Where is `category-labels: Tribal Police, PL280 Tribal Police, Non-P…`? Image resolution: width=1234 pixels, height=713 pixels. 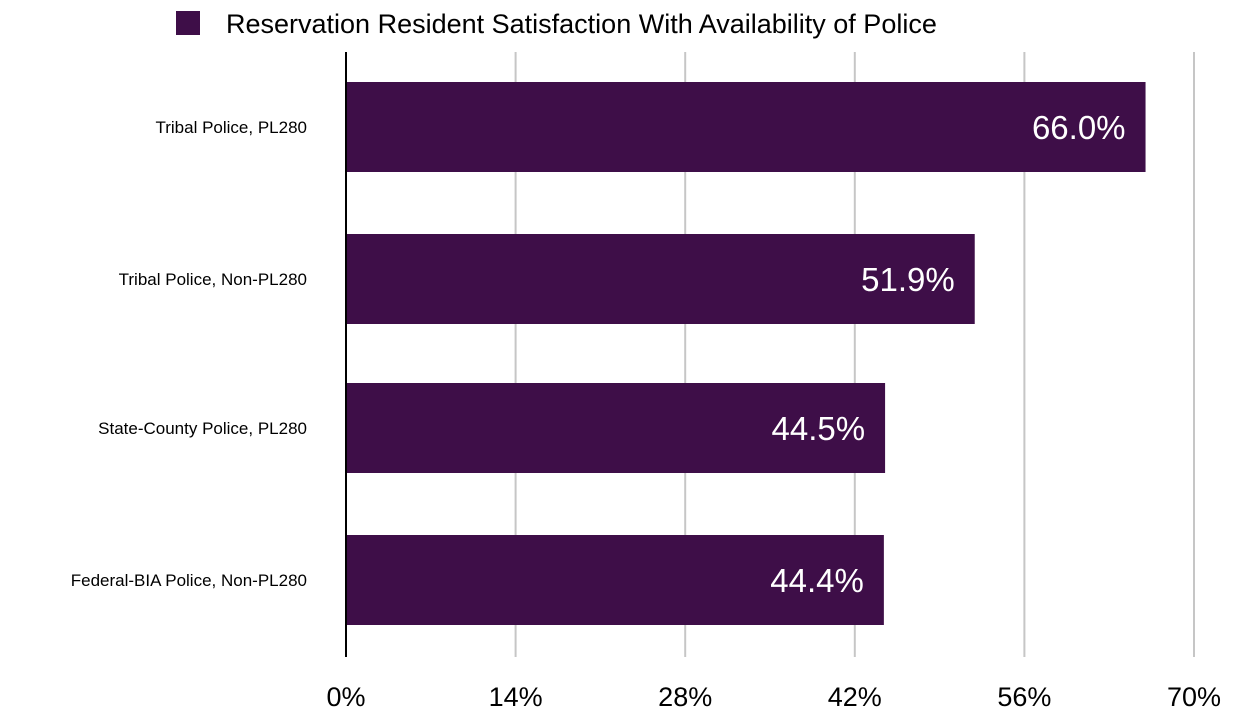 category-labels: Tribal Police, PL280 Tribal Police, Non-P… is located at coordinates (189, 354).